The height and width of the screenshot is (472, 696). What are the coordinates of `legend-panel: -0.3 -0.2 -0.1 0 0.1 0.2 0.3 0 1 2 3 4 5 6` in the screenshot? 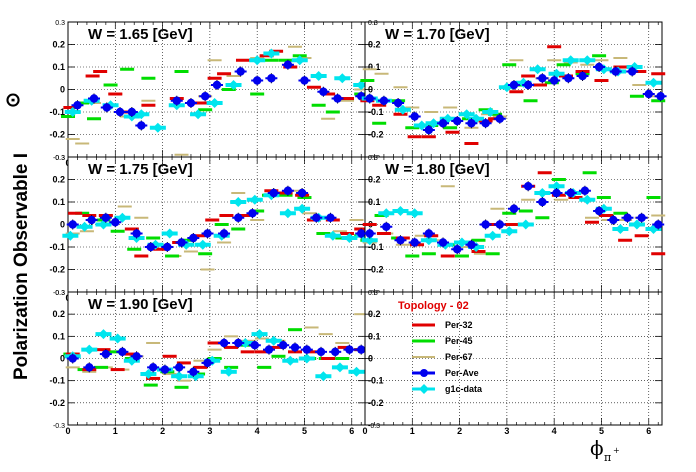 It's located at (512, 363).